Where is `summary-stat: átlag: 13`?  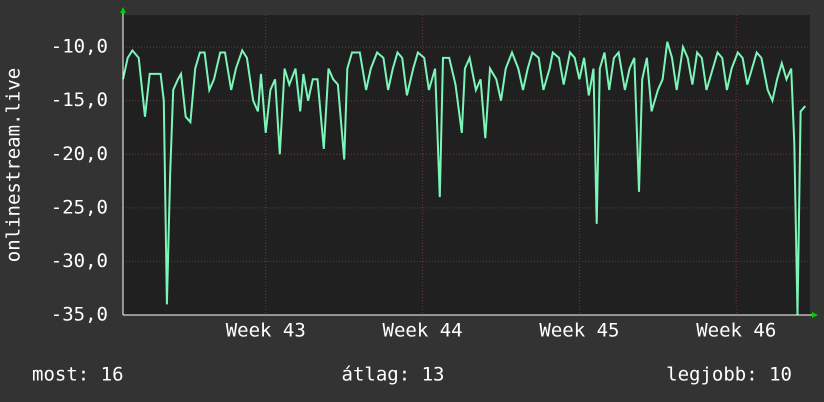
summary-stat: átlag: 13 is located at coordinates (393, 375).